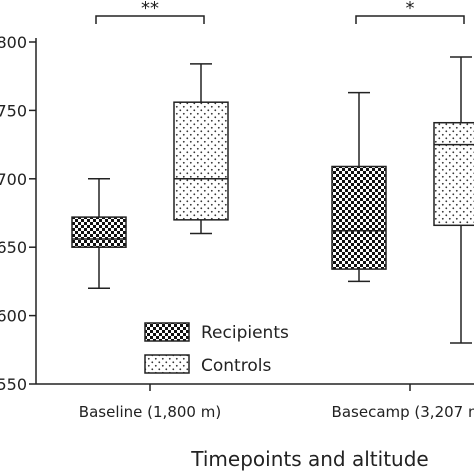  What do you see at coordinates (255, 402) in the screenshot?
I see `x-axis: Baseline (1,800 m) Basecamp (3,207 m)` at bounding box center [255, 402].